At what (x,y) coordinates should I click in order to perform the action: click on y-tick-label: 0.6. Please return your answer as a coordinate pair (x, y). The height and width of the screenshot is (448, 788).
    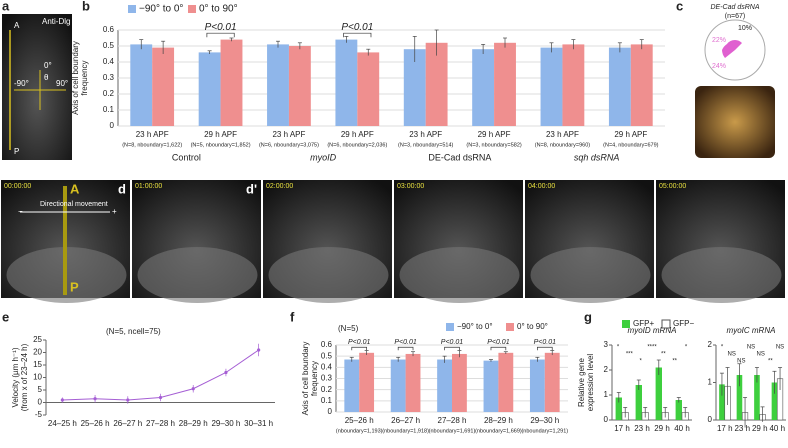
    Looking at the image, I should click on (327, 344).